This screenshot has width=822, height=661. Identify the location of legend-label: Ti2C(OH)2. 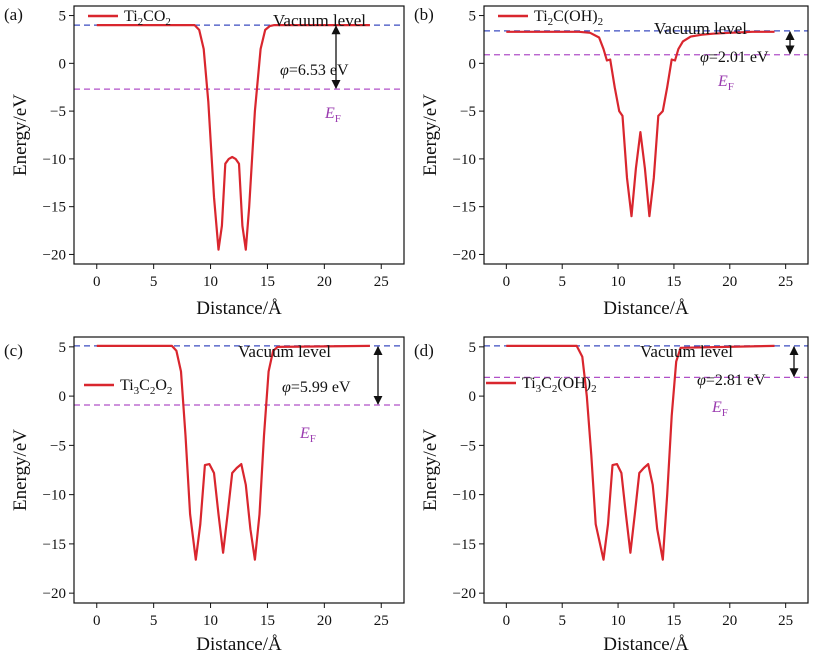
(568, 18).